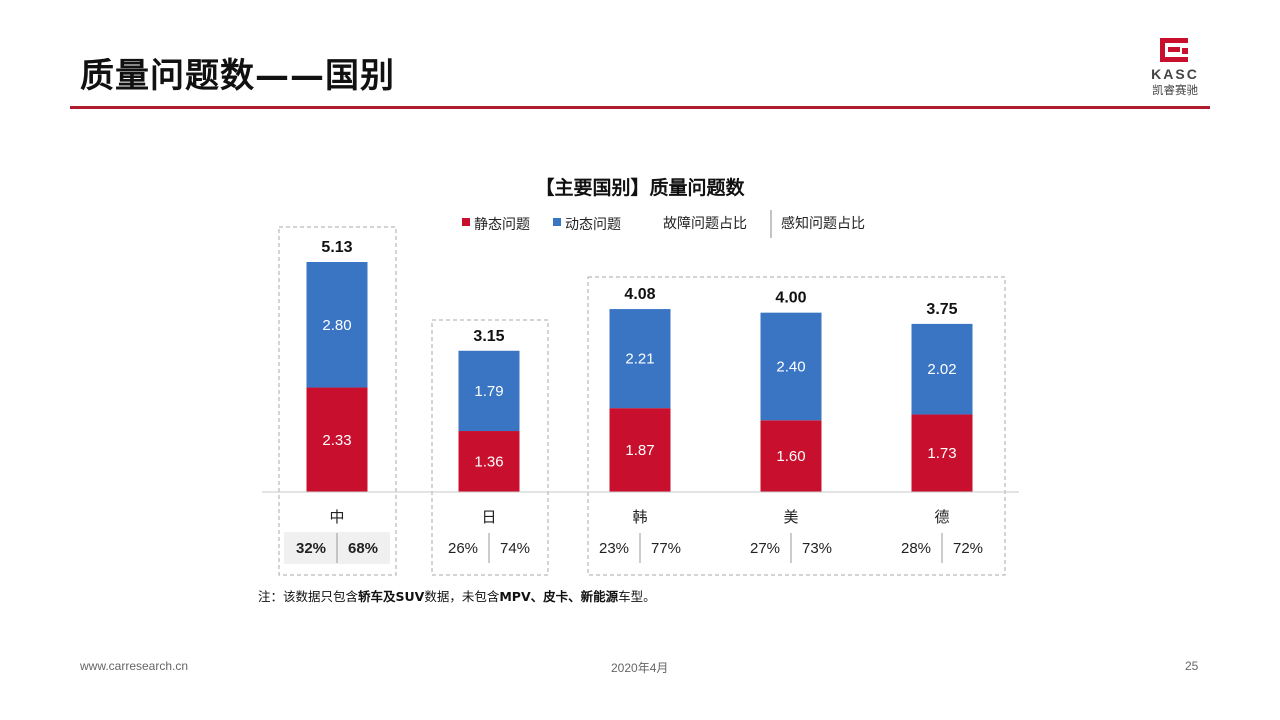  I want to click on perceived-share-1: 74%, so click(515, 548).